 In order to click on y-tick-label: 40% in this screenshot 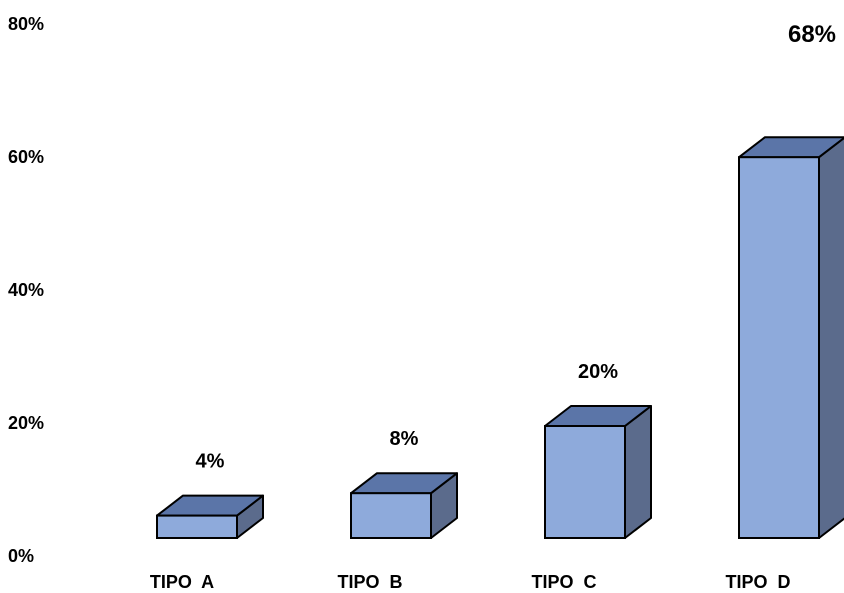, I will do `click(26, 290)`.